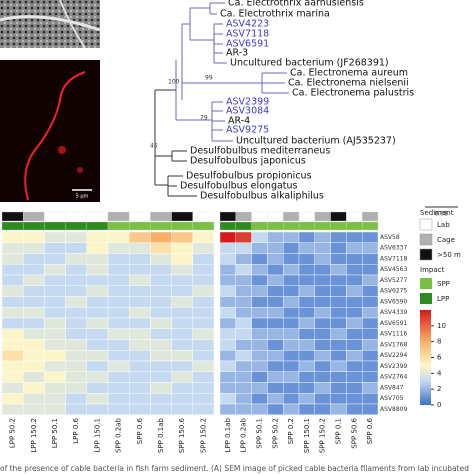 Image resolution: width=474 pixels, height=474 pixels. What do you see at coordinates (275, 14) in the screenshot?
I see `leaf-label: Ca. Electrothrix marina` at bounding box center [275, 14].